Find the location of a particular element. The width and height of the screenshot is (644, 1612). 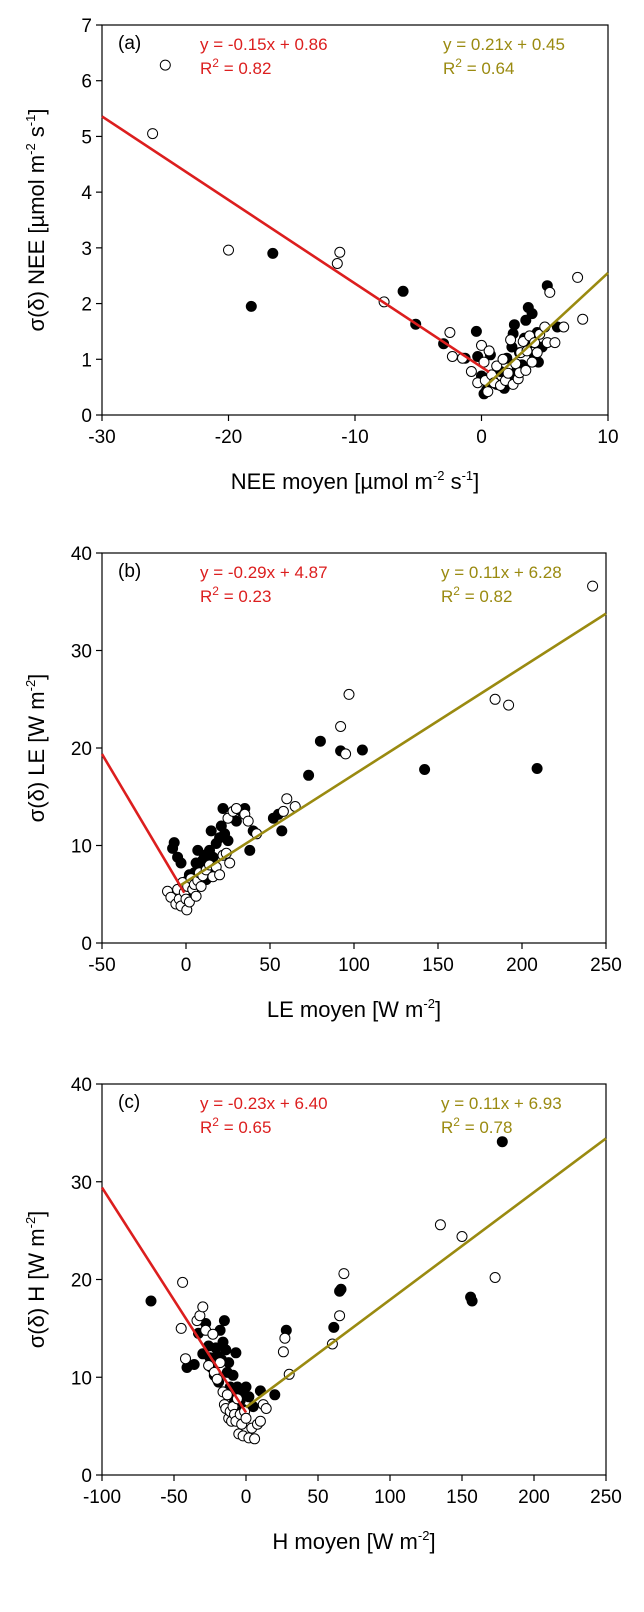

y-axis-title-text: ] is located at coordinates (36, 112).